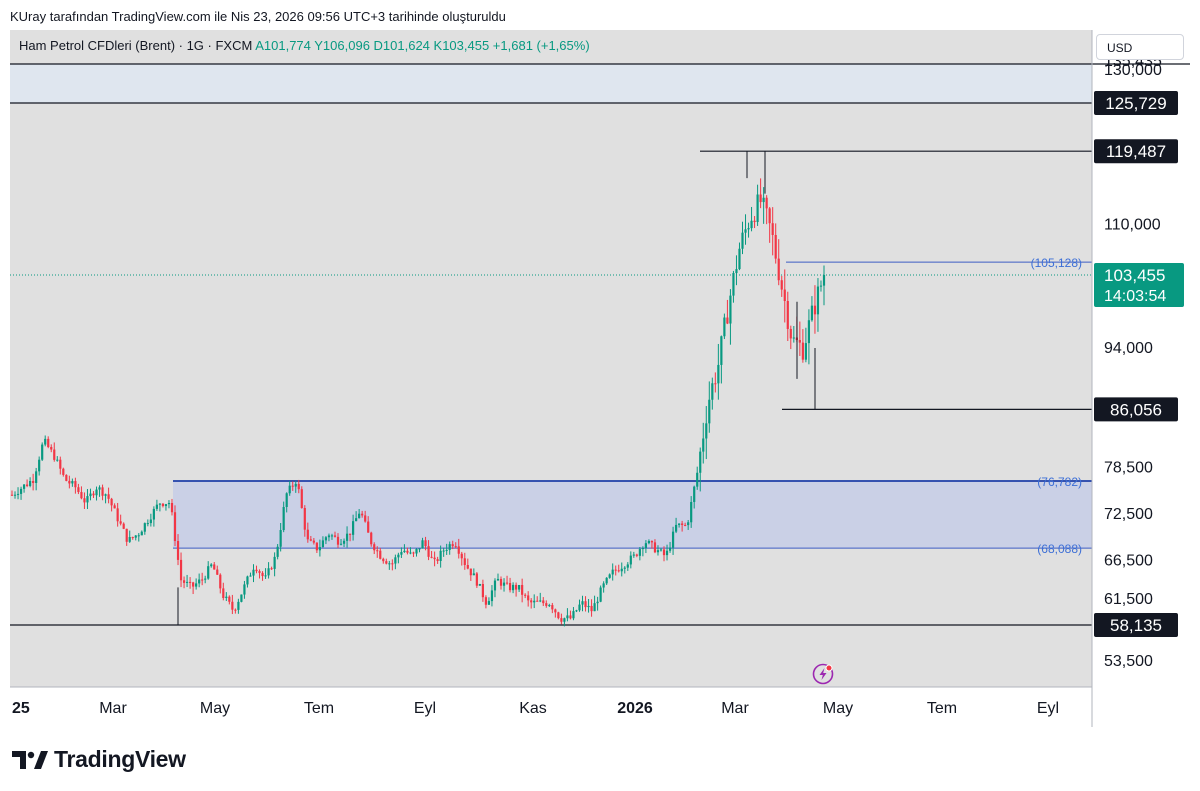  I want to click on x-tick-label: May, so click(215, 708).